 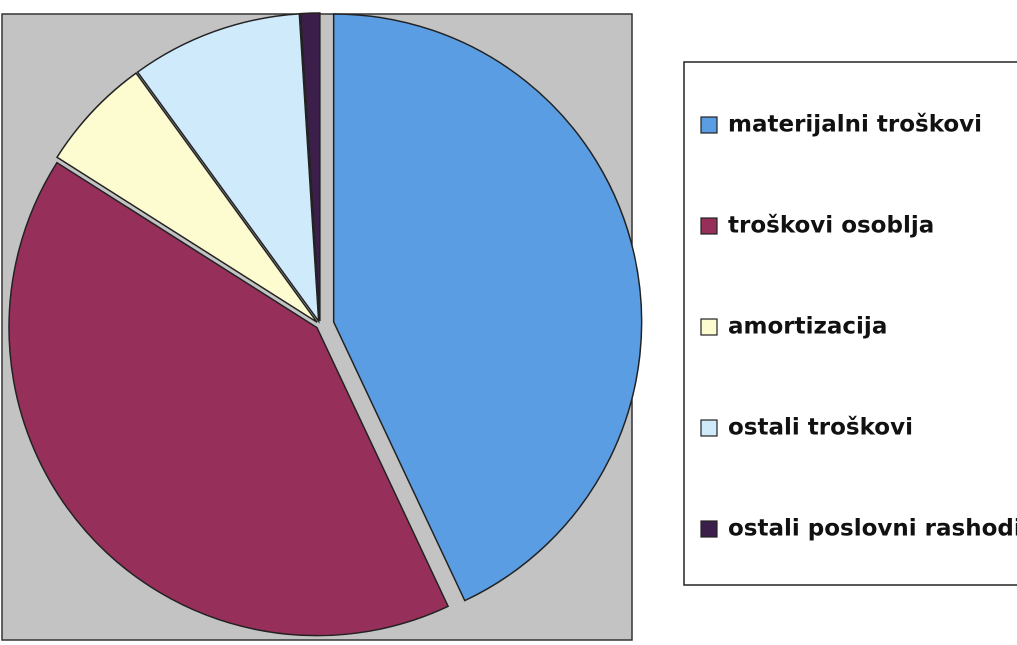 I want to click on legend-label: ostali poslovni rashodi, so click(x=872, y=529).